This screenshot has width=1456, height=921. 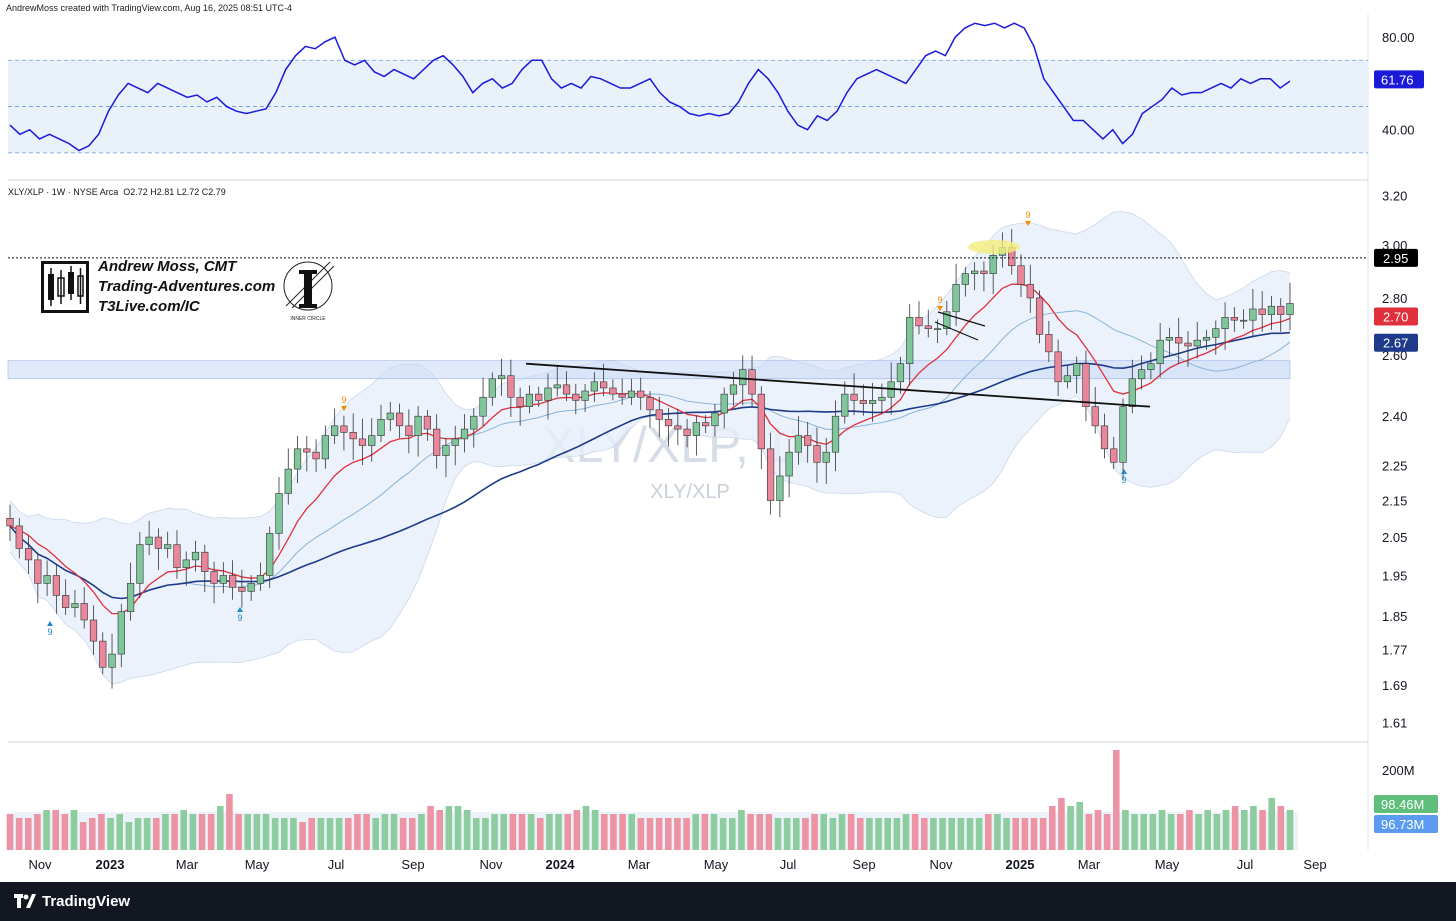 I want to click on price-tick-label: 1.61, so click(x=1394, y=722).